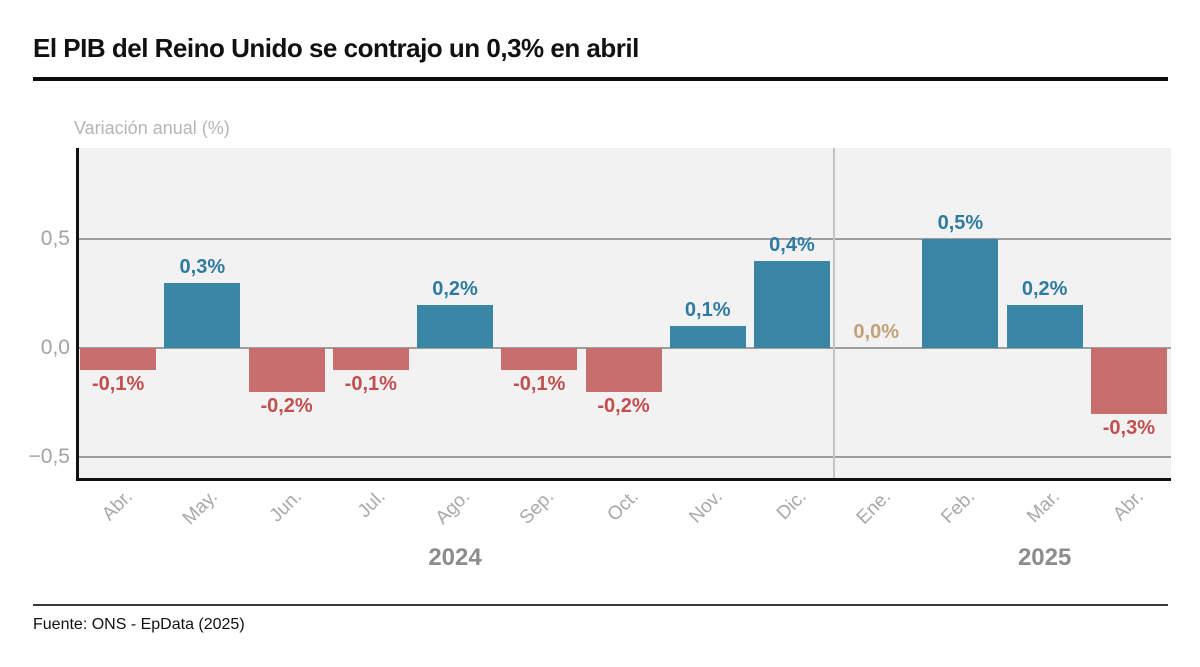  What do you see at coordinates (49, 457) in the screenshot?
I see `y-tick-label: −0,5` at bounding box center [49, 457].